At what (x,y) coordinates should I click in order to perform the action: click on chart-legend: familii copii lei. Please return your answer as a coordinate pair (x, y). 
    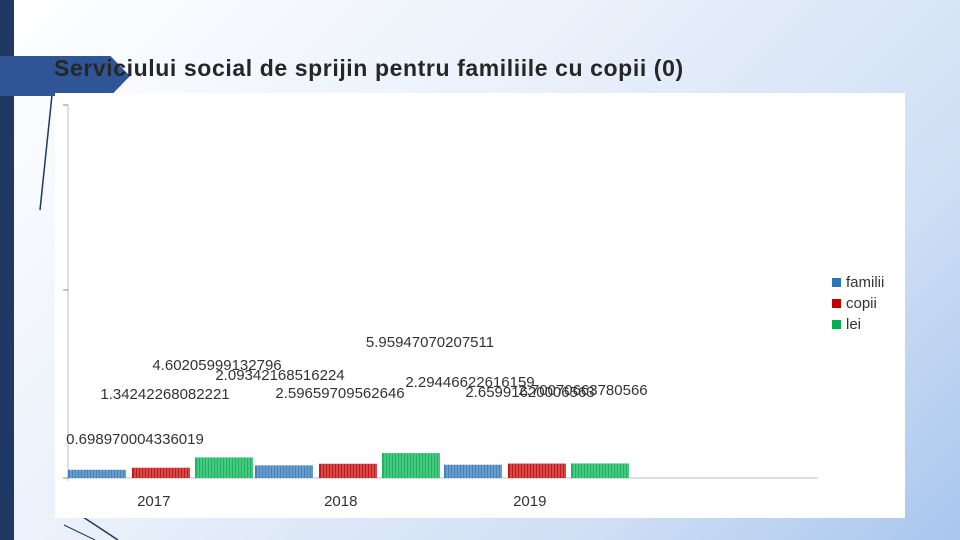
    Looking at the image, I should click on (858, 303).